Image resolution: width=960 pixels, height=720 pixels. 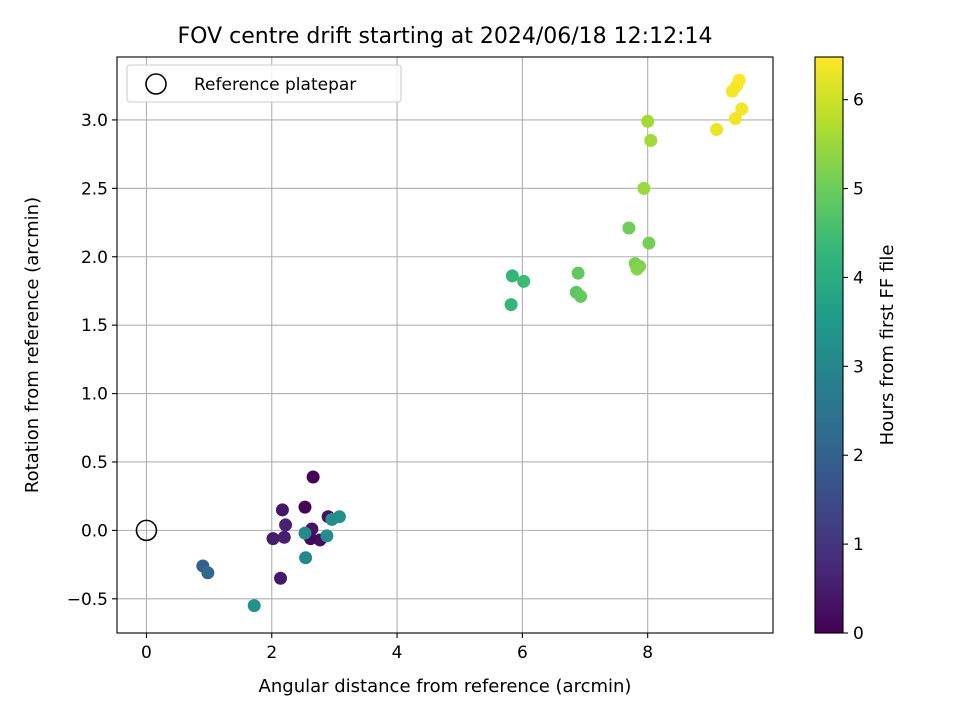 I want to click on colorbar-label: Hours from first FF file, so click(x=887, y=345).